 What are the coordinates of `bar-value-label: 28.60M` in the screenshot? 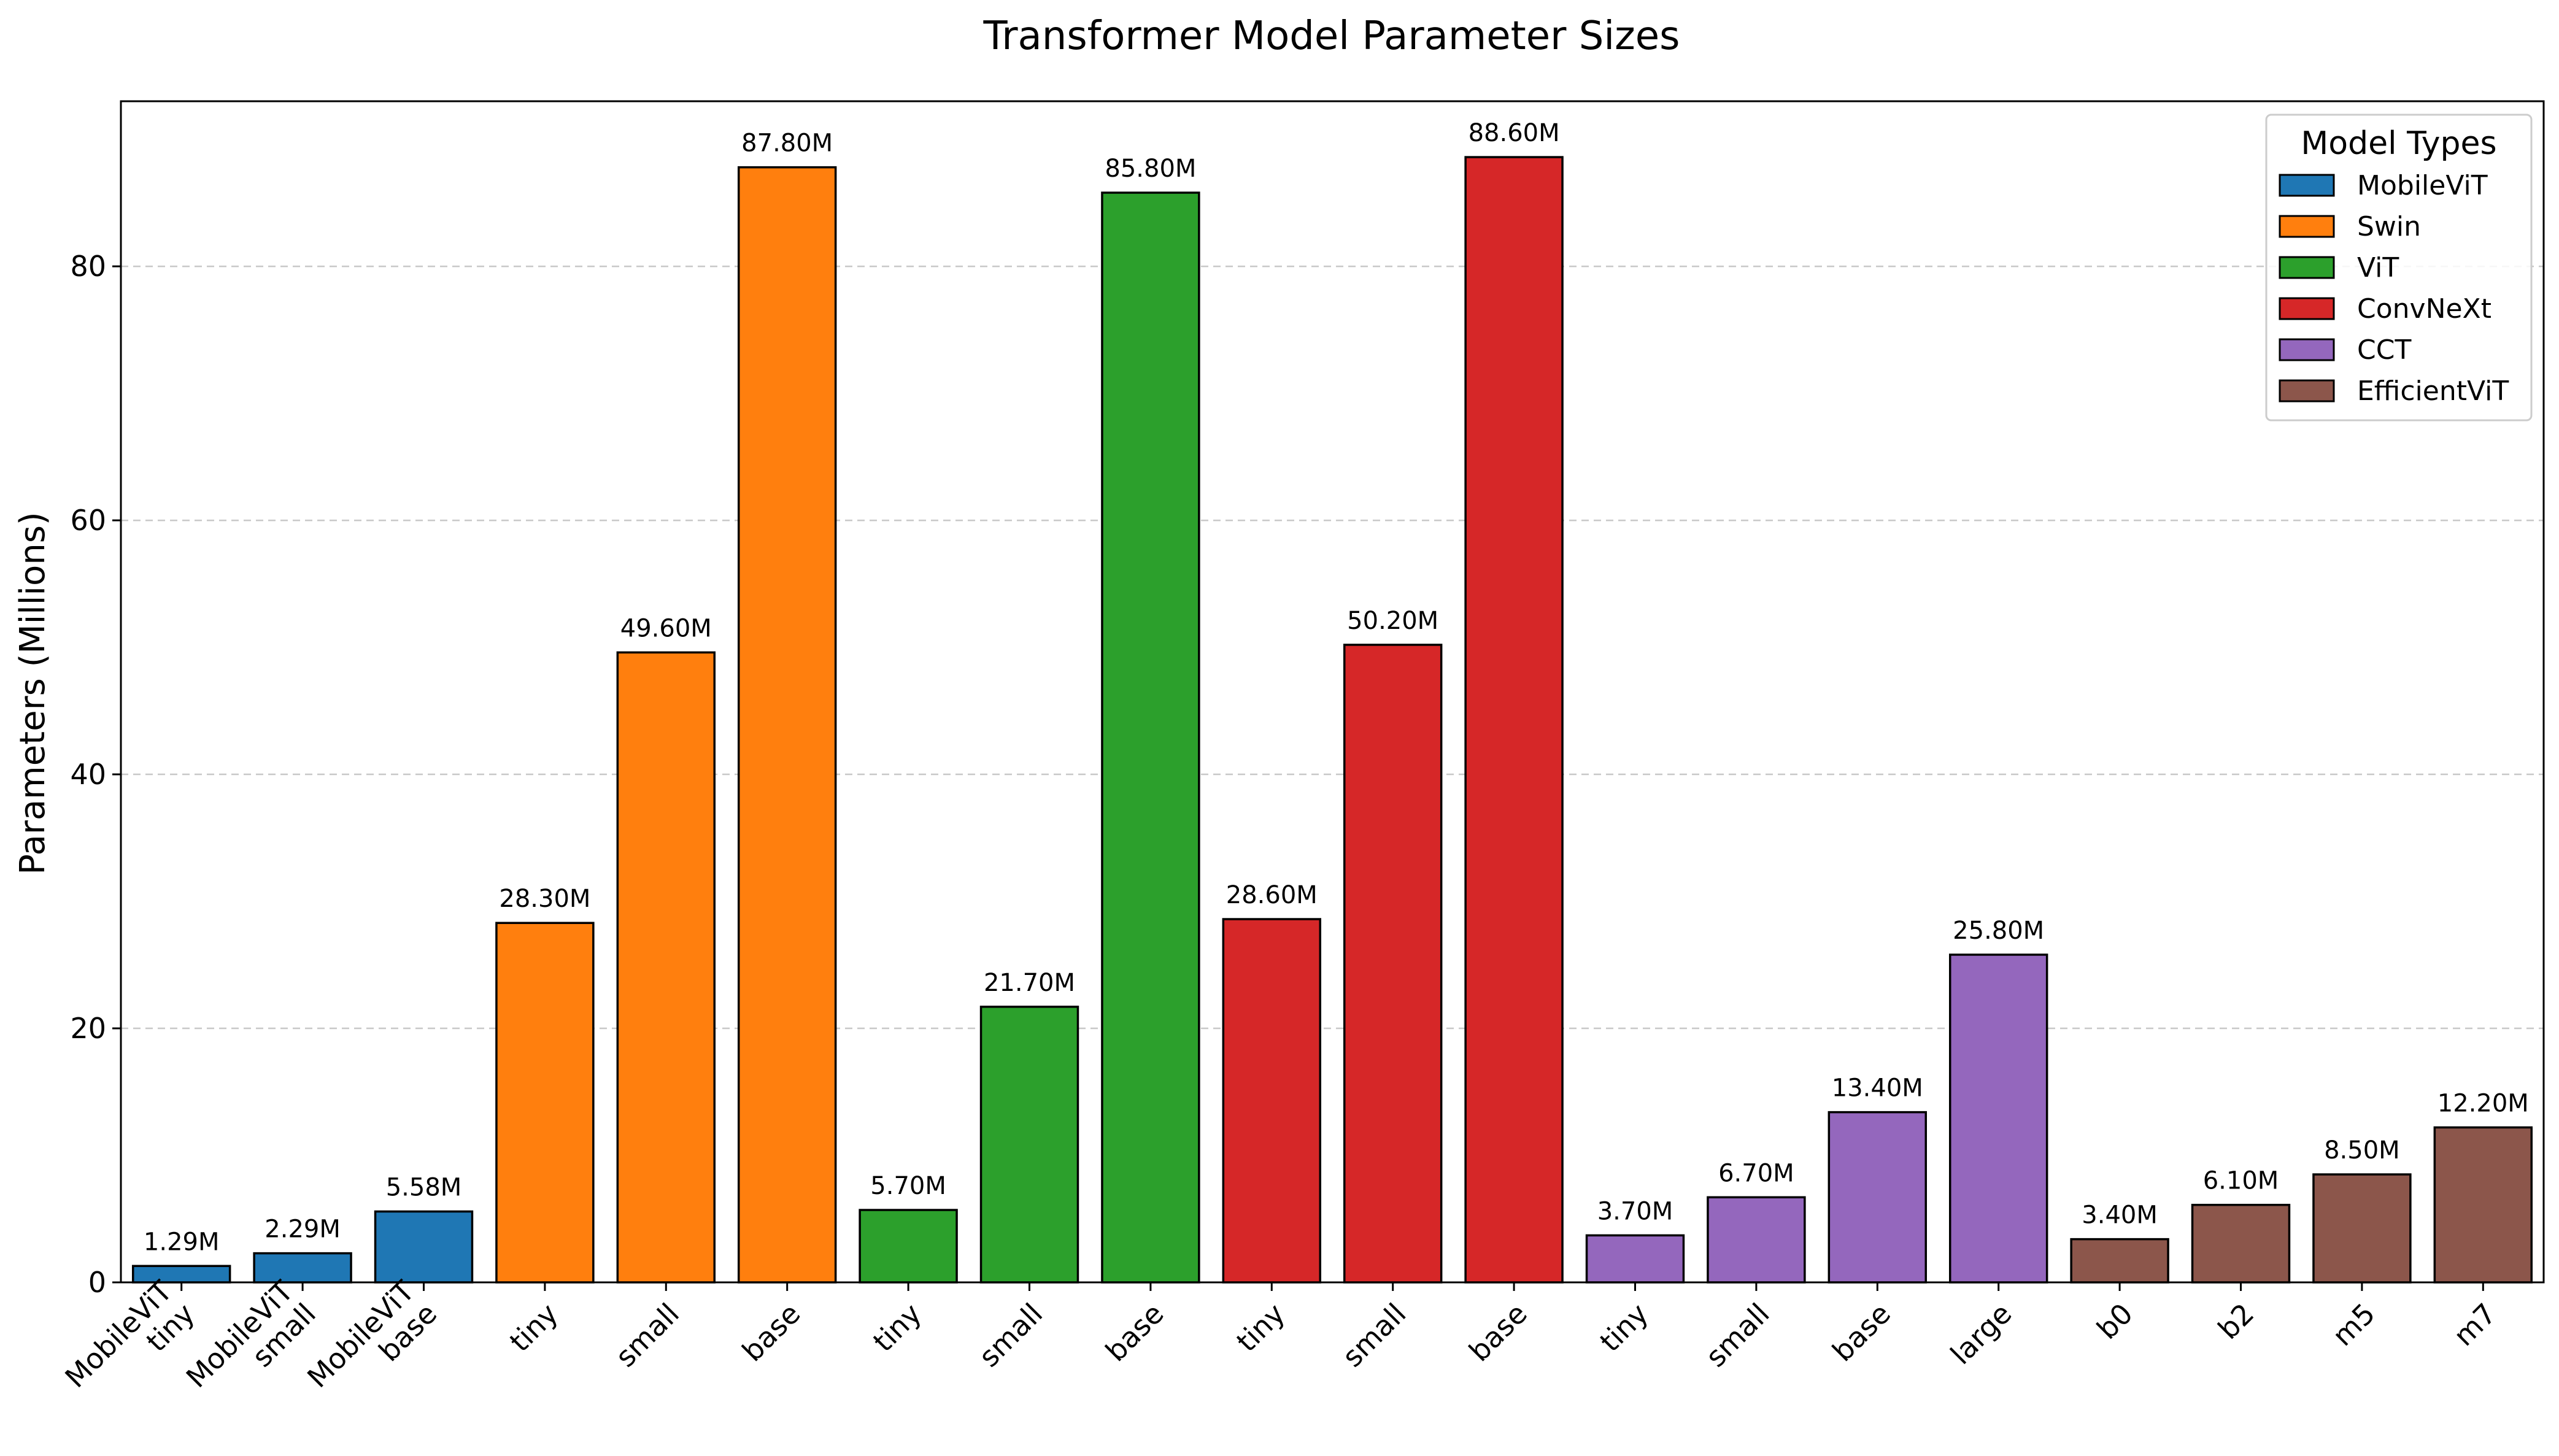 It's located at (1272, 895).